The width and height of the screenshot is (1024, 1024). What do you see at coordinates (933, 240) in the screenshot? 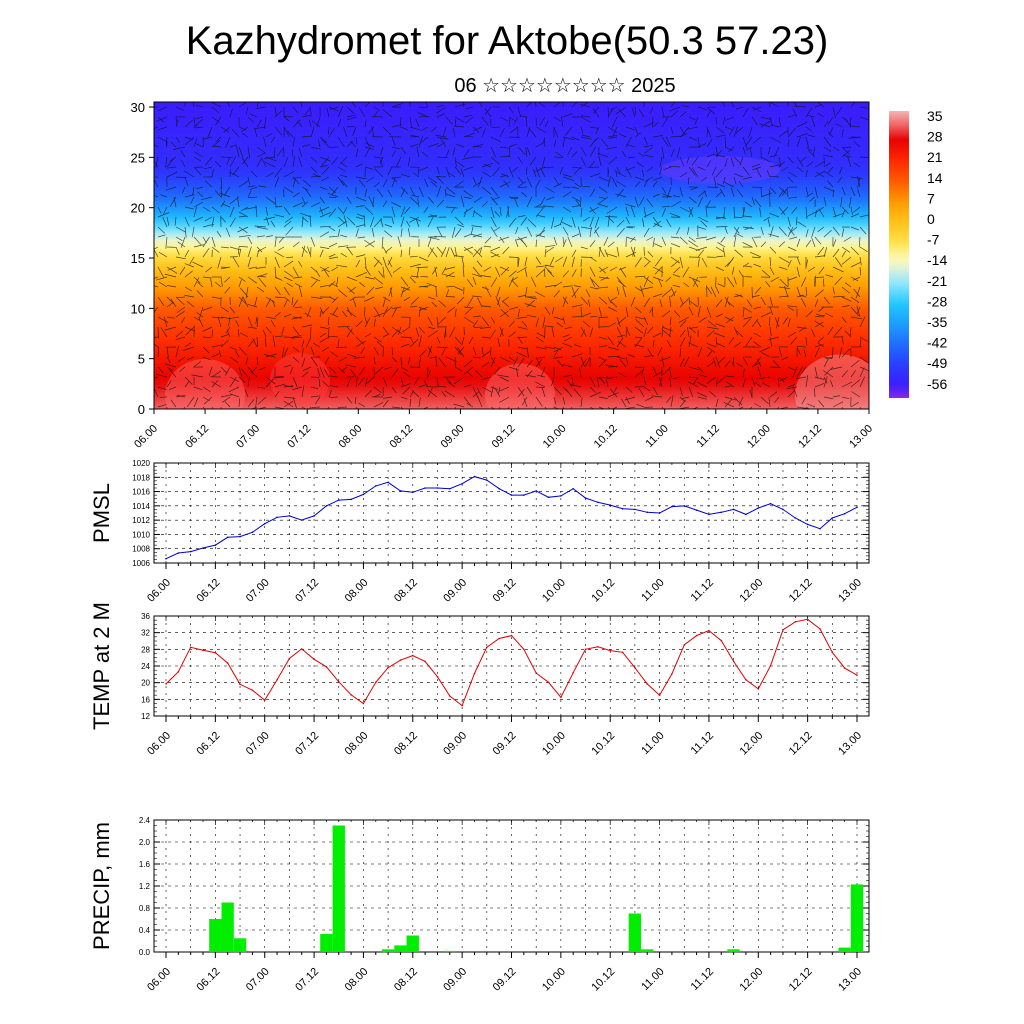
I see `colorbar-label: -7` at bounding box center [933, 240].